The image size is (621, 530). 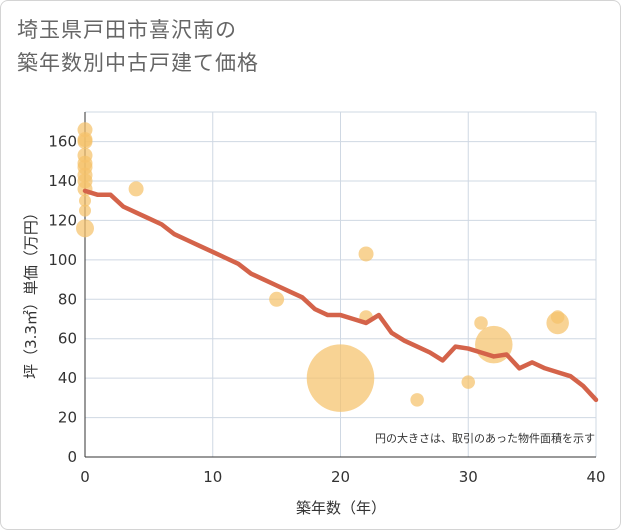 What do you see at coordinates (62, 142) in the screenshot?
I see `y-tick-label: 160` at bounding box center [62, 142].